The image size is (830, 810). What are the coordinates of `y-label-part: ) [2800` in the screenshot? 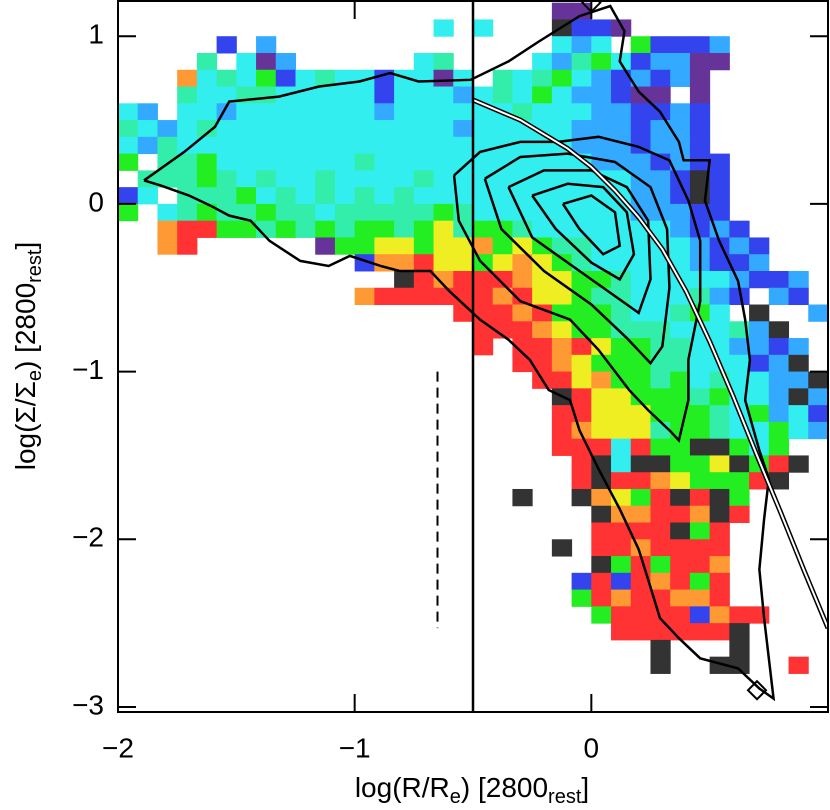 It's located at (25, 326).